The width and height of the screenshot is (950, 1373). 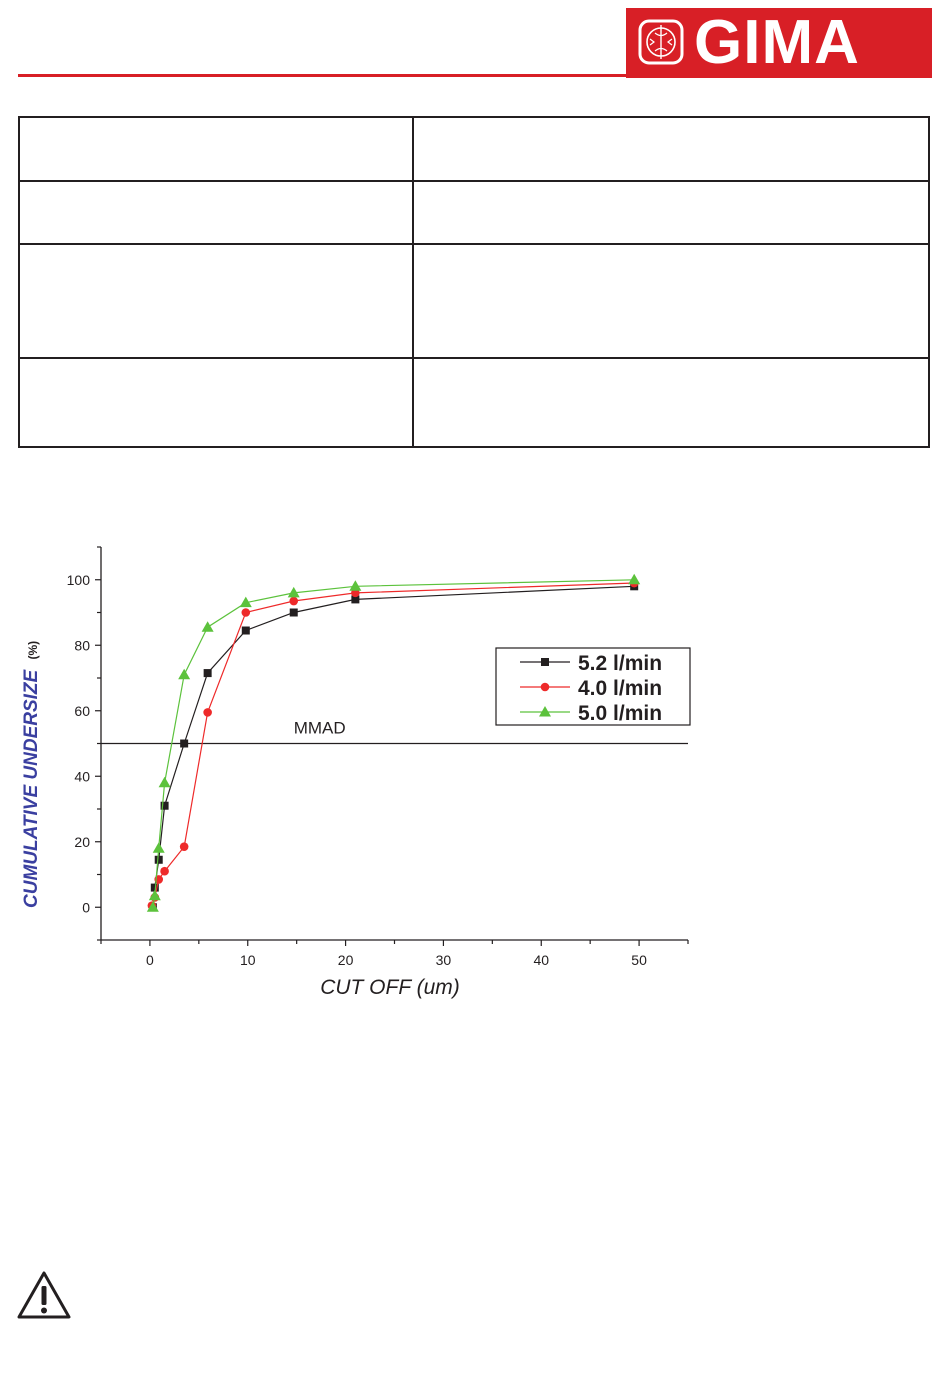 I want to click on warning-triangle-icon, so click(x=44, y=1295).